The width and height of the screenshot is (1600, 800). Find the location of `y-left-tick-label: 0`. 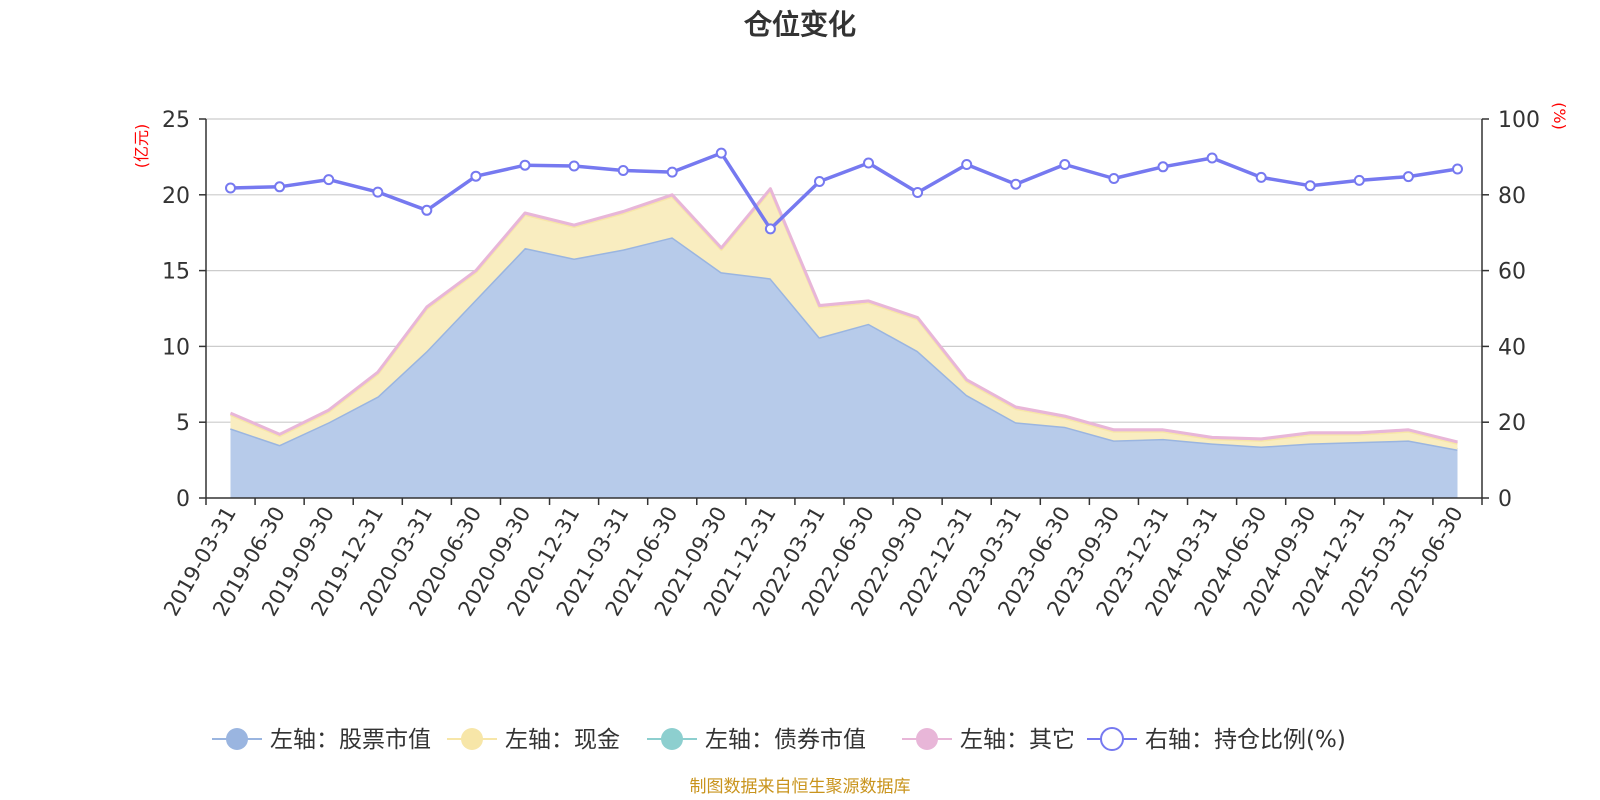

y-left-tick-label: 0 is located at coordinates (183, 499).